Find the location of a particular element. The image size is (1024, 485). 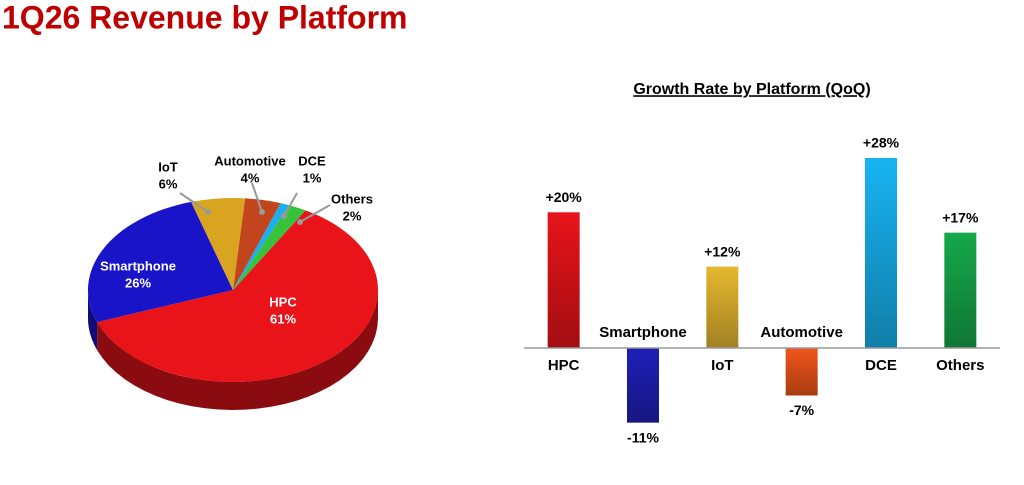

category-label: HPC is located at coordinates (564, 365).